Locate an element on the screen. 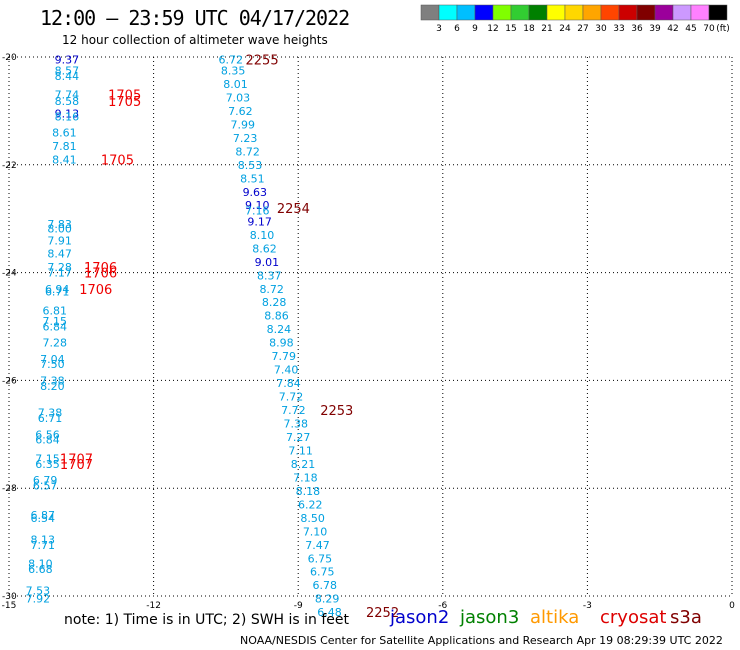  x-tick-label: 0 is located at coordinates (732, 606).